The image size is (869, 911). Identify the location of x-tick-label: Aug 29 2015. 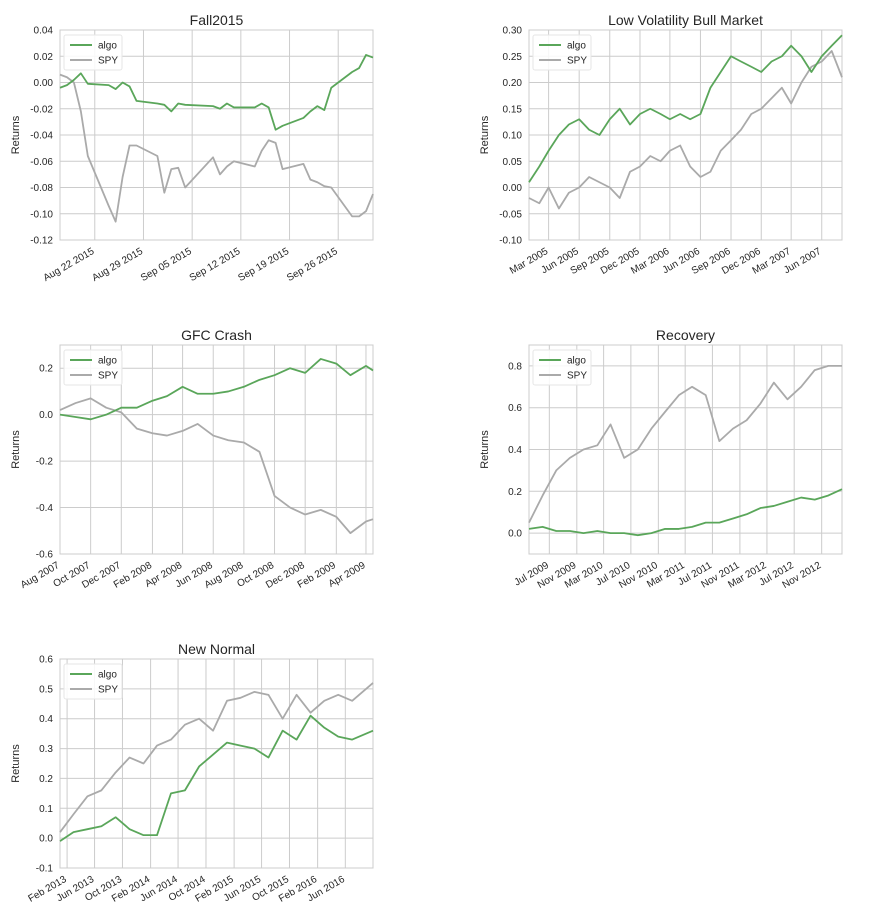
(117, 265).